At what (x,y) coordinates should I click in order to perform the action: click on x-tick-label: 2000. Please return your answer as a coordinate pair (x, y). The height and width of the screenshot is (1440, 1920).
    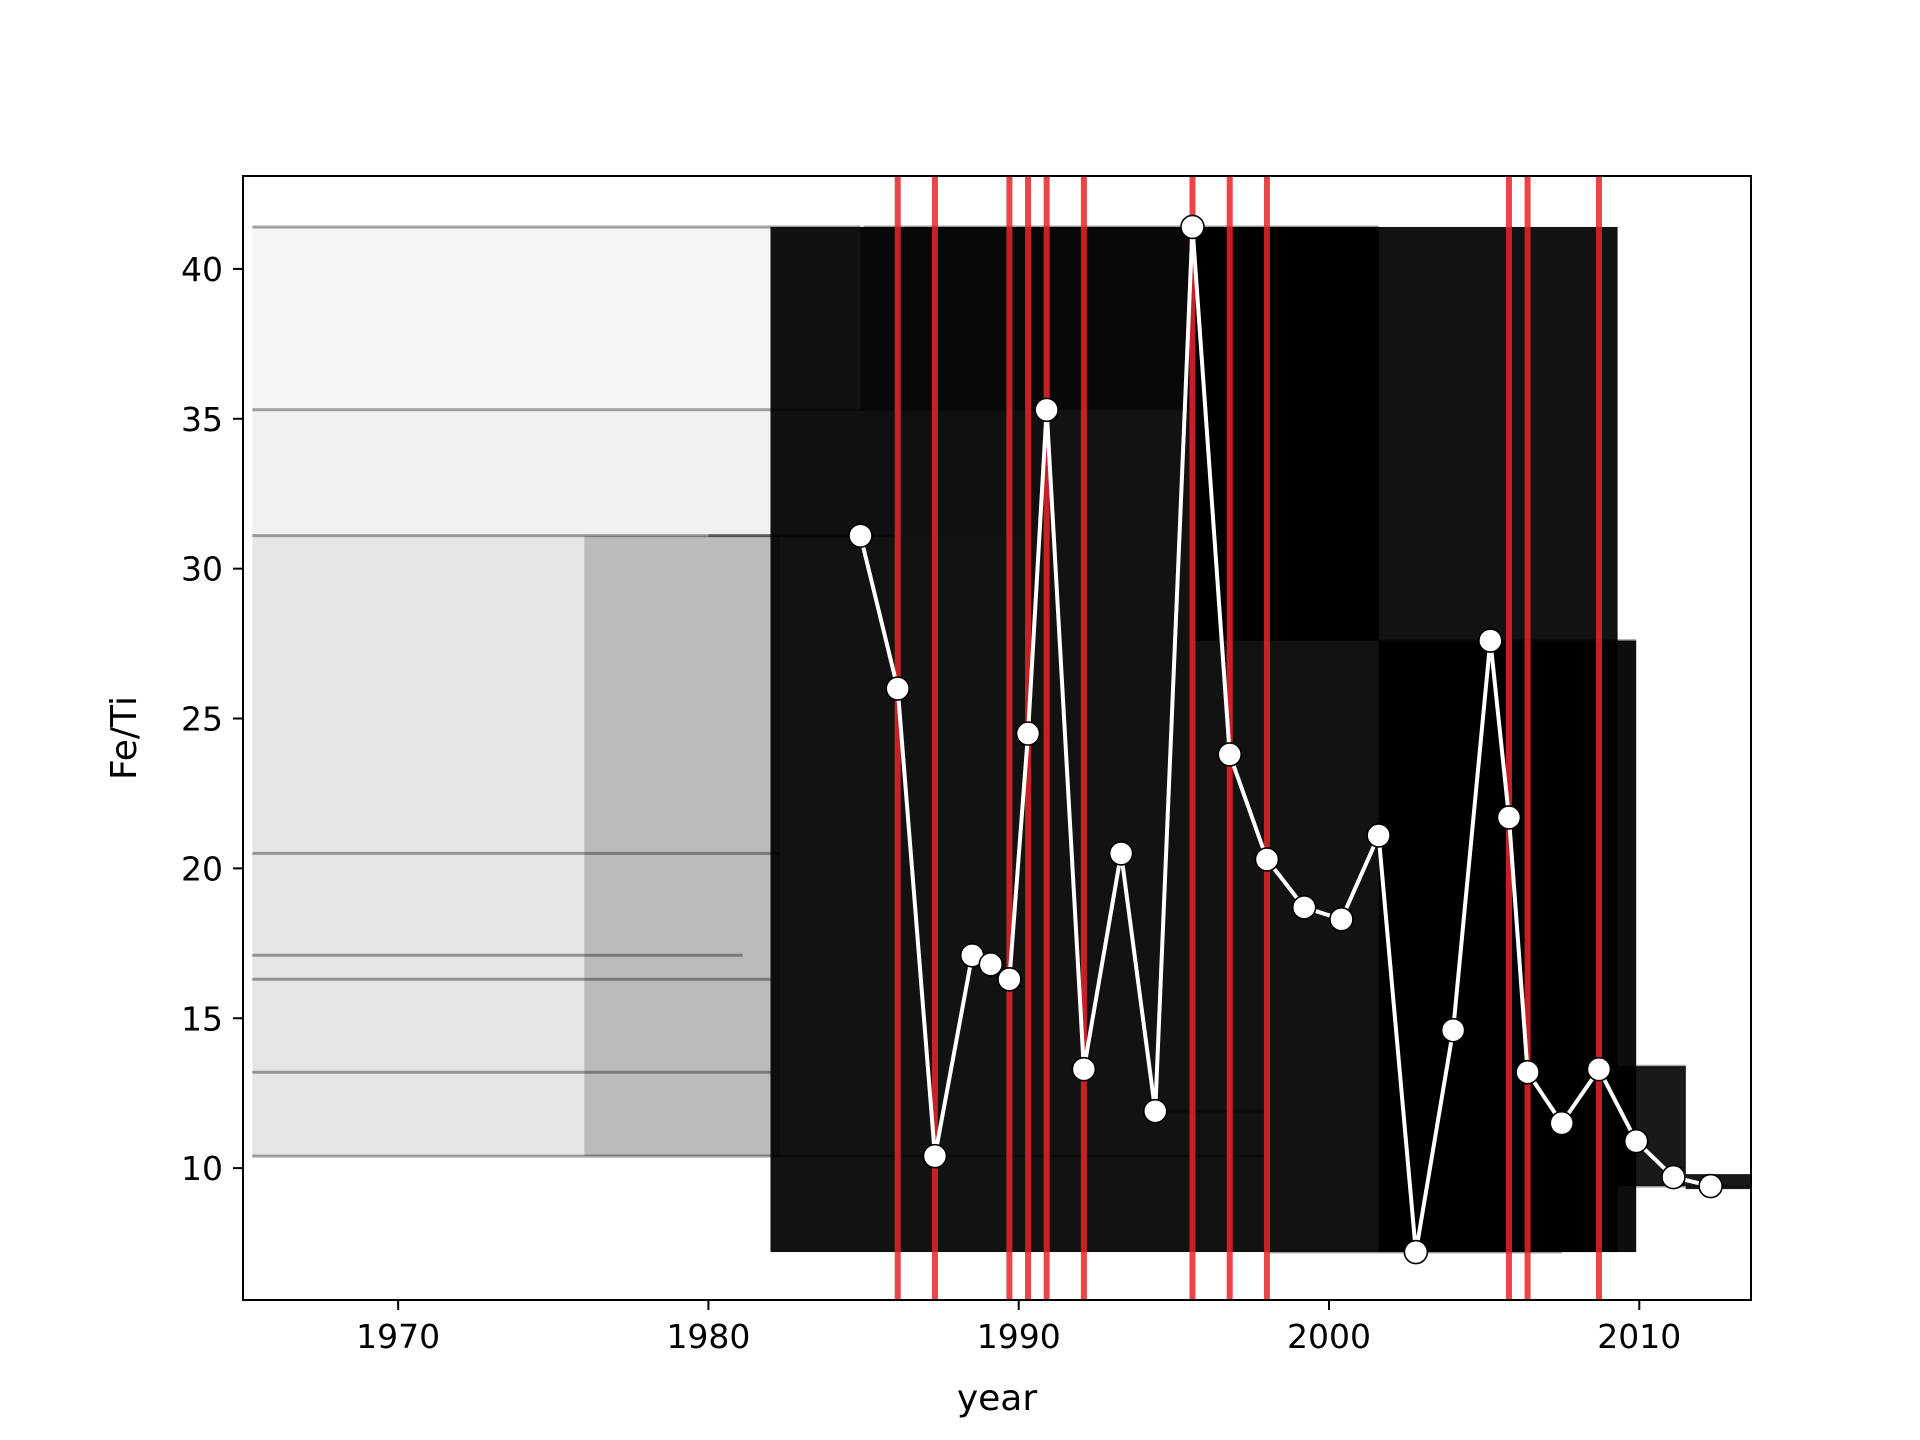
    Looking at the image, I should click on (1329, 1336).